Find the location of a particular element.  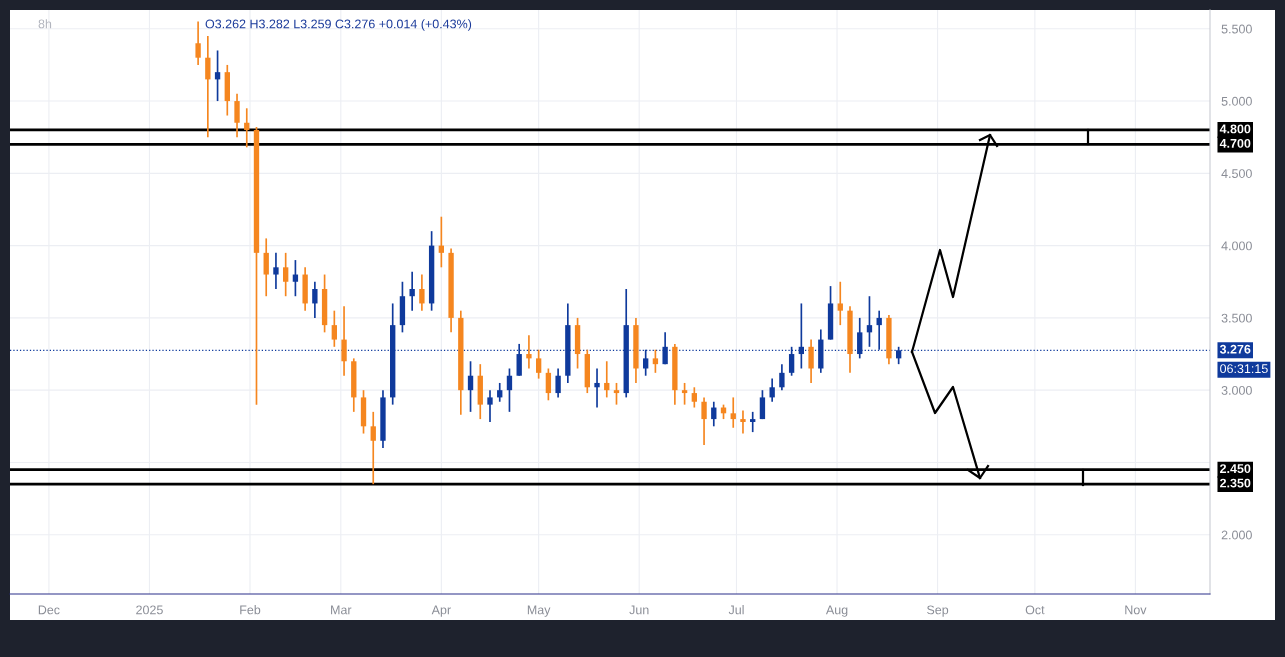

text: 06:31:15 is located at coordinates (1244, 369).